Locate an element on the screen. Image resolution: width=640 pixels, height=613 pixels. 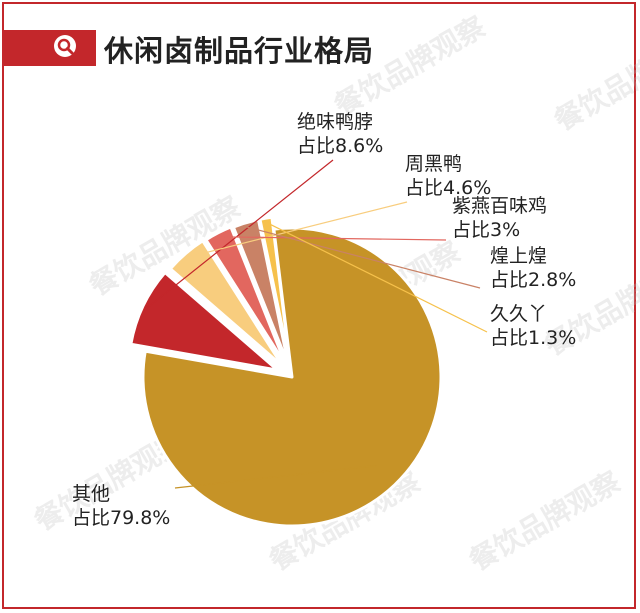
slice-name-label: 煌上煌 is located at coordinates (518, 256).